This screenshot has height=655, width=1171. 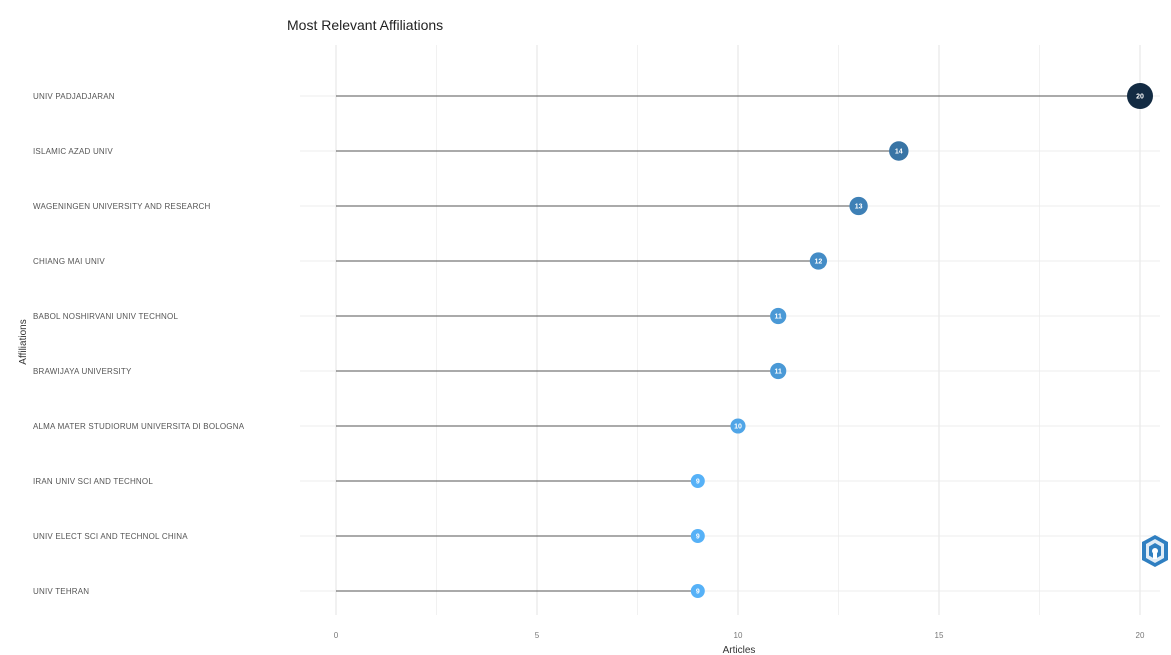 I want to click on category-label: WAGENINGEN UNIVERSITY AND RESEARCH, so click(x=122, y=206).